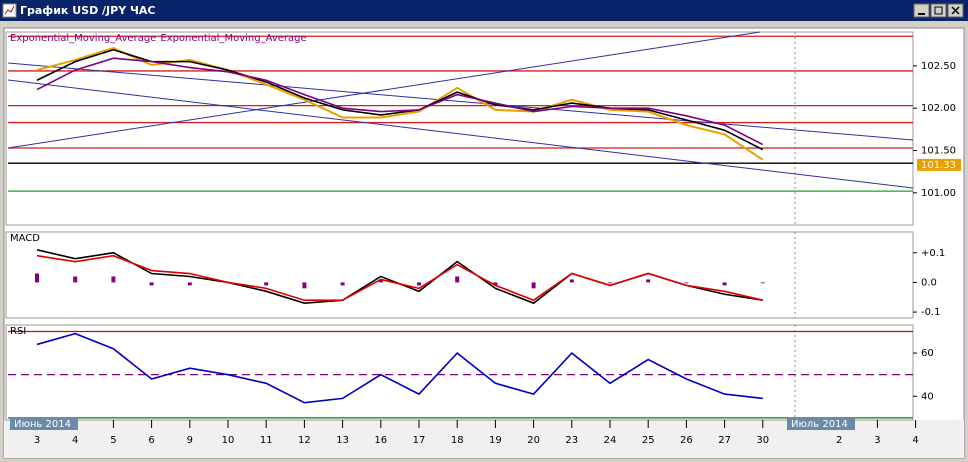 Image resolution: width=968 pixels, height=462 pixels. I want to click on x-tick-label: 2, so click(839, 440).